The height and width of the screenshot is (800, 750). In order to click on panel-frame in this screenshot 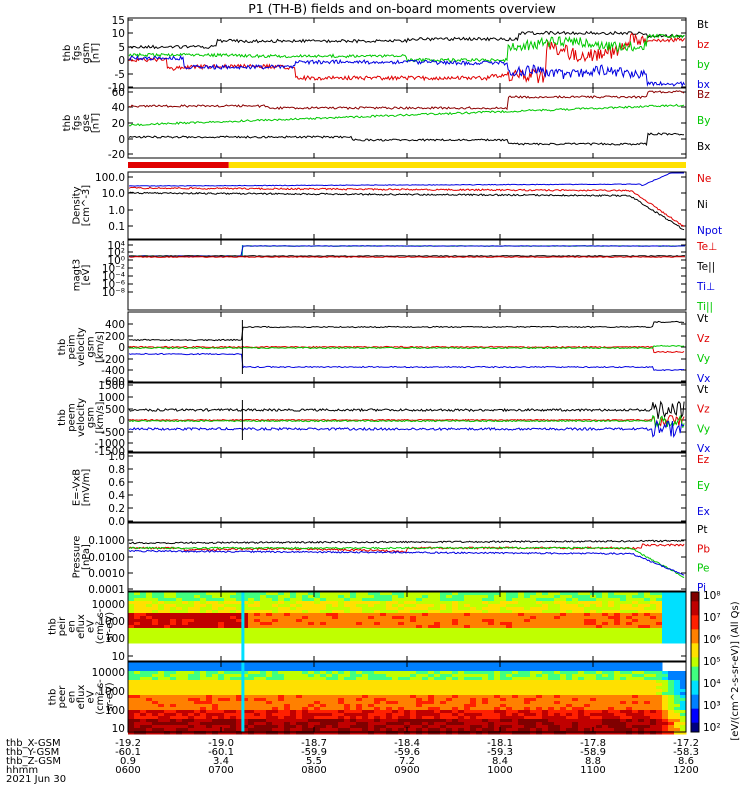, I will do `click(407, 53)`.